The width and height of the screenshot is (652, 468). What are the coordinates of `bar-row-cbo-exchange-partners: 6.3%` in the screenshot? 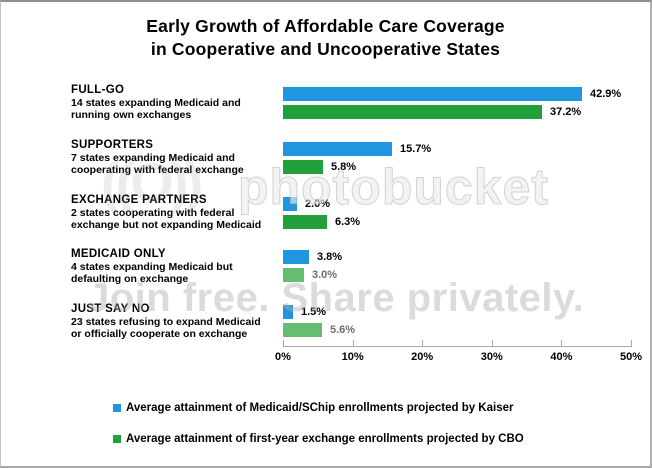 It's located at (321, 222).